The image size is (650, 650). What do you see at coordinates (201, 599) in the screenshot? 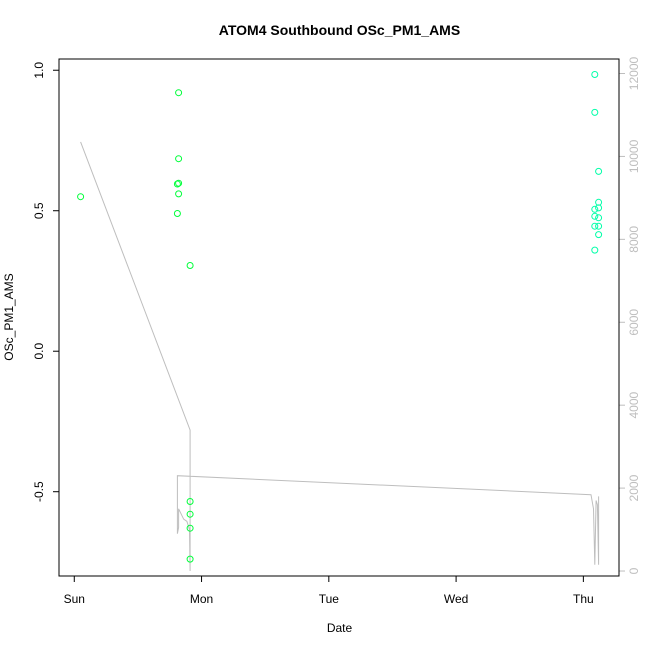
I see `x-tick-label: Mon` at bounding box center [201, 599].